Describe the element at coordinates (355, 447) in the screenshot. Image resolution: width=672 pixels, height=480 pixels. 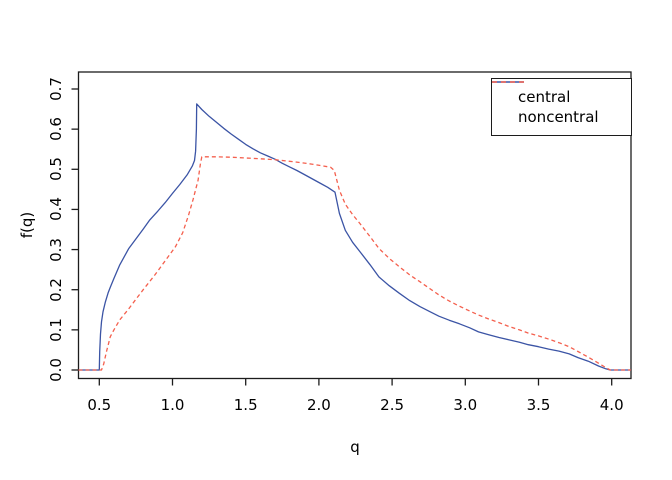
I see `x-axis-title: q` at that location.